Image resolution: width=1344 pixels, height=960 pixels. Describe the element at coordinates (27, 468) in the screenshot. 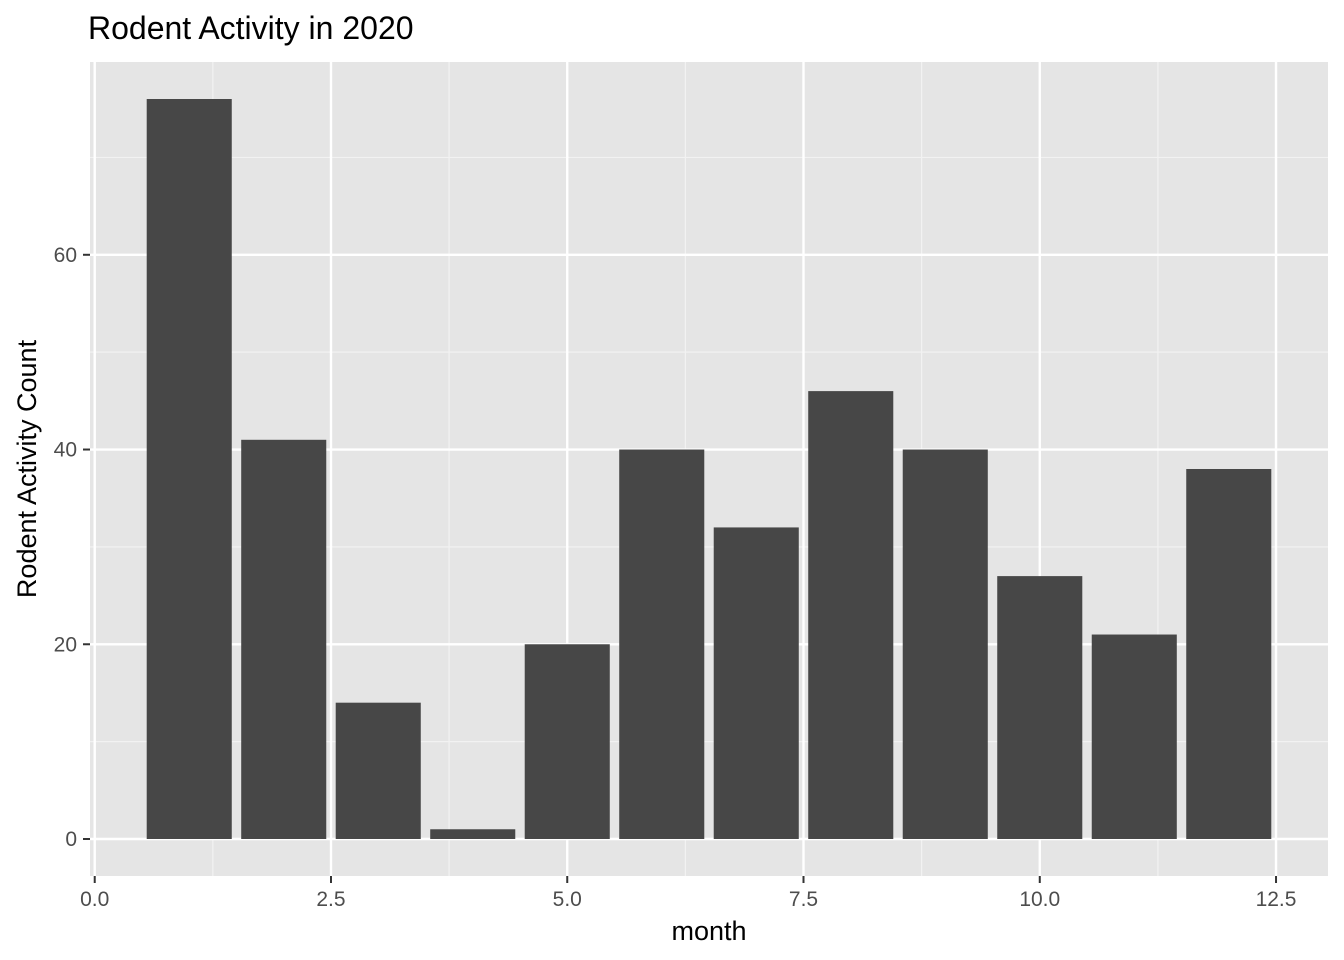

I see `y-axis-title: Rodent Activity Count` at that location.